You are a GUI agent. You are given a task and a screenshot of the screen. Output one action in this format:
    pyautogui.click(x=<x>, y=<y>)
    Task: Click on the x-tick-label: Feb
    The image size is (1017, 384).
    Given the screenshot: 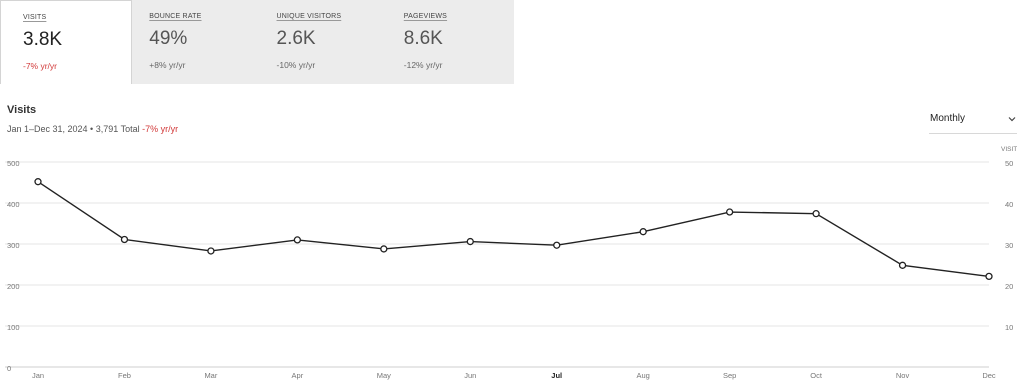 What is the action you would take?
    pyautogui.click(x=124, y=375)
    